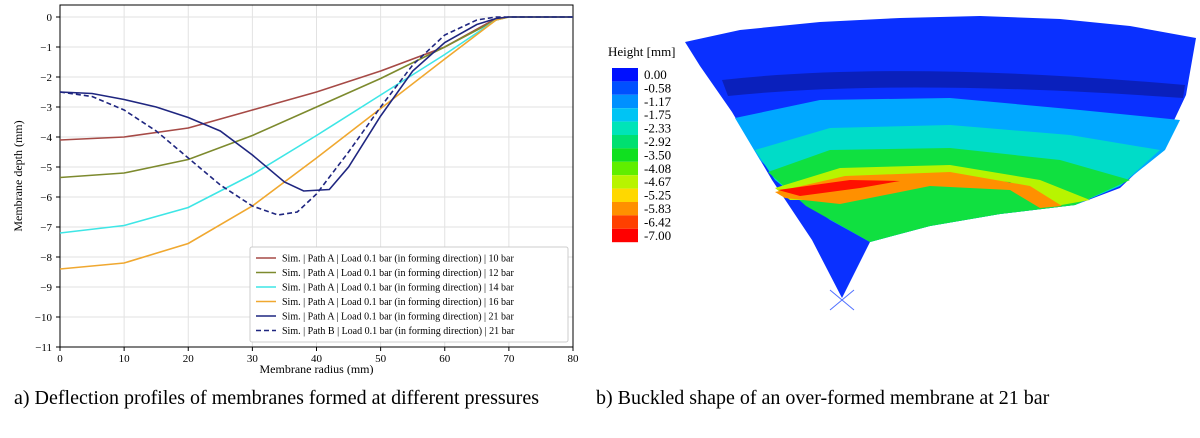 Image resolution: width=1200 pixels, height=438 pixels. Describe the element at coordinates (60, 359) in the screenshot. I see `x-tick-label: 0` at that location.